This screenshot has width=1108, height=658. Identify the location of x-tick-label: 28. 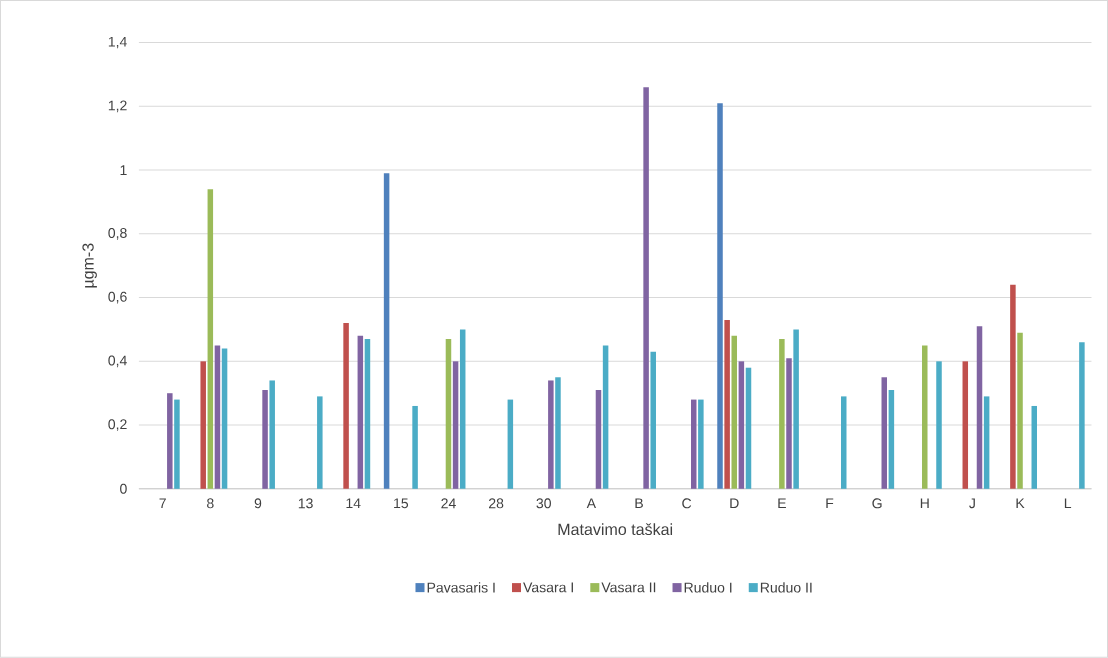
(496, 503).